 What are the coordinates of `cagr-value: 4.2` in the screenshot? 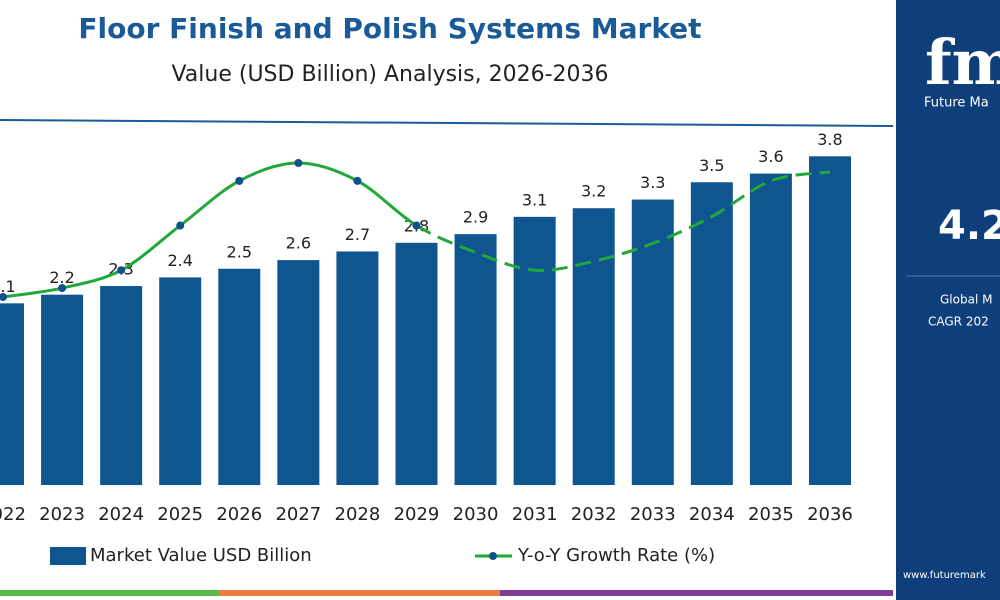 It's located at (969, 226).